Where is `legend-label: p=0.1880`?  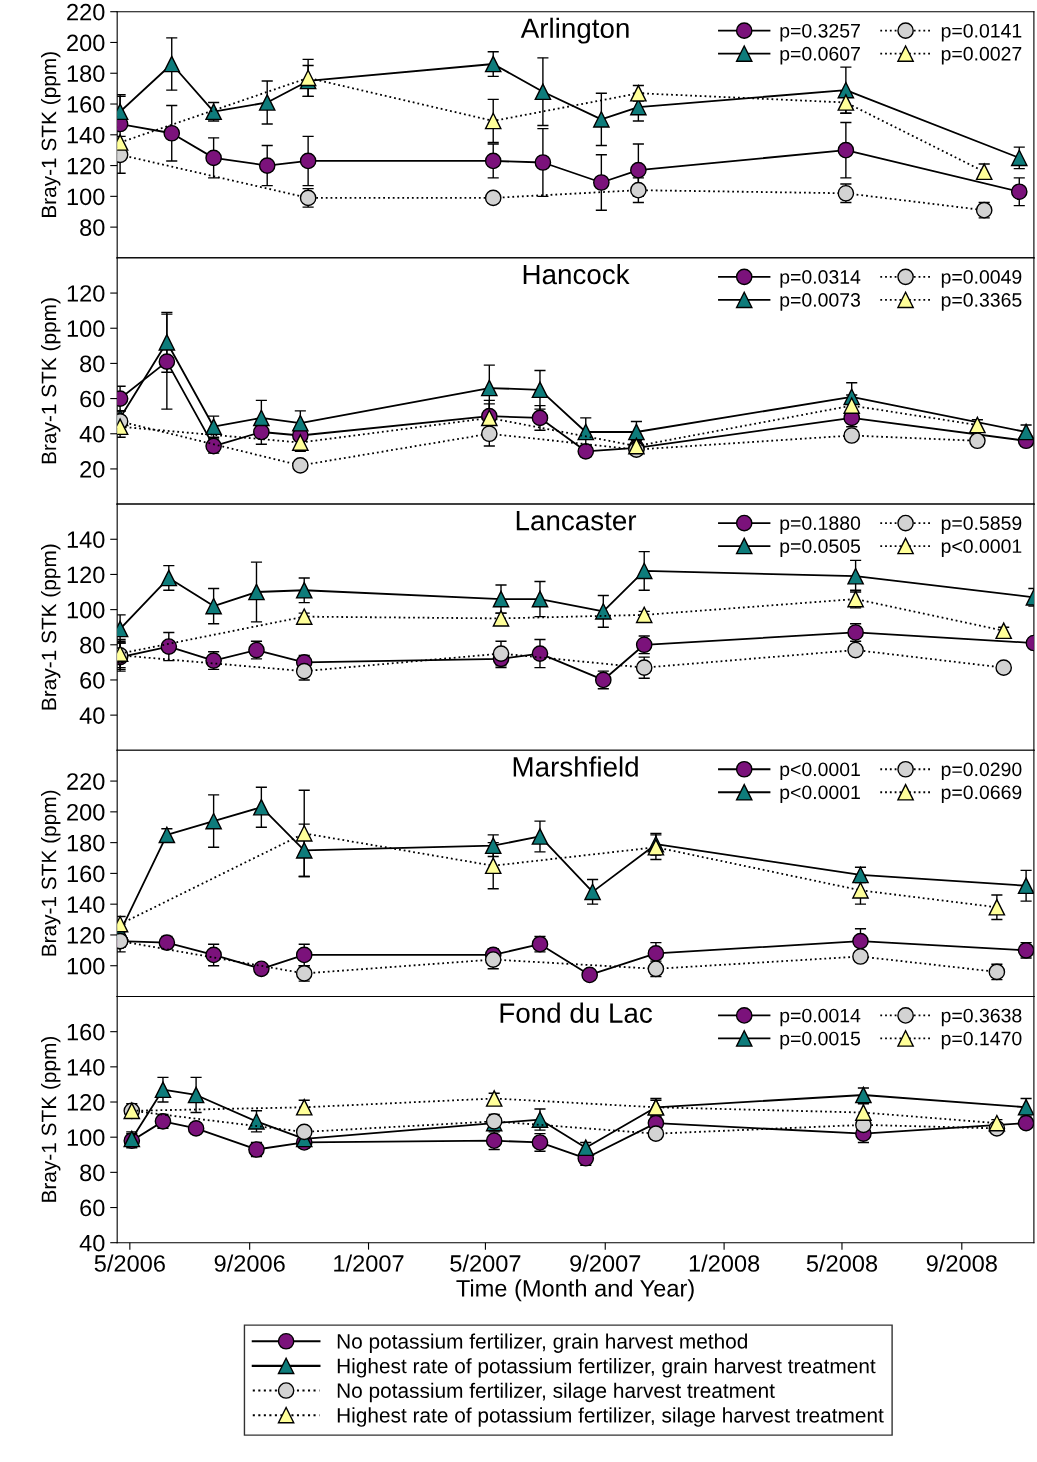
legend-label: p=0.1880 is located at coordinates (820, 525).